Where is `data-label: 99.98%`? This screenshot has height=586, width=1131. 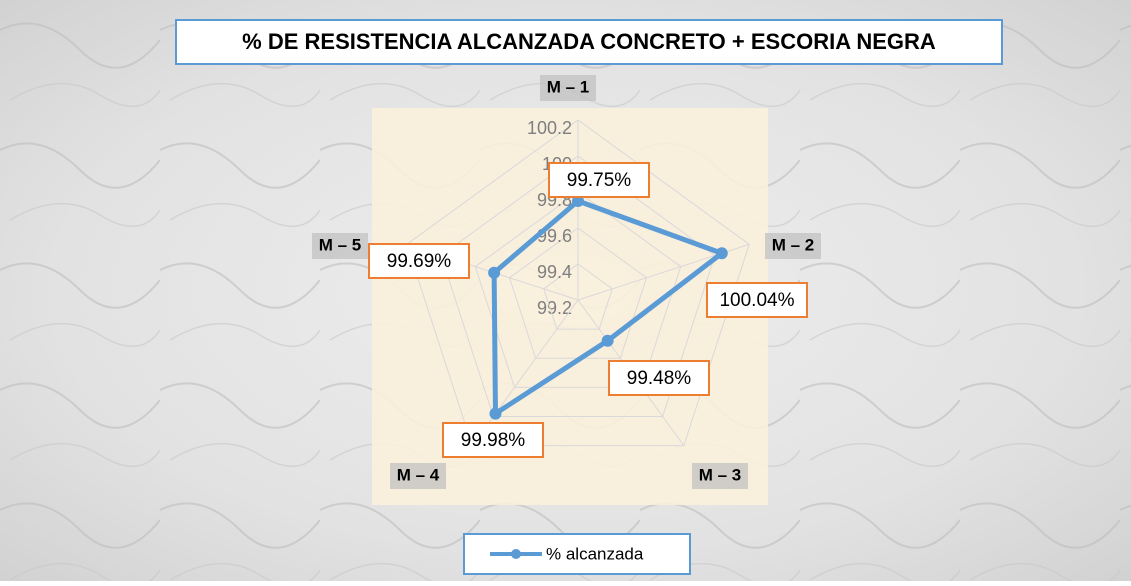 data-label: 99.98% is located at coordinates (493, 440).